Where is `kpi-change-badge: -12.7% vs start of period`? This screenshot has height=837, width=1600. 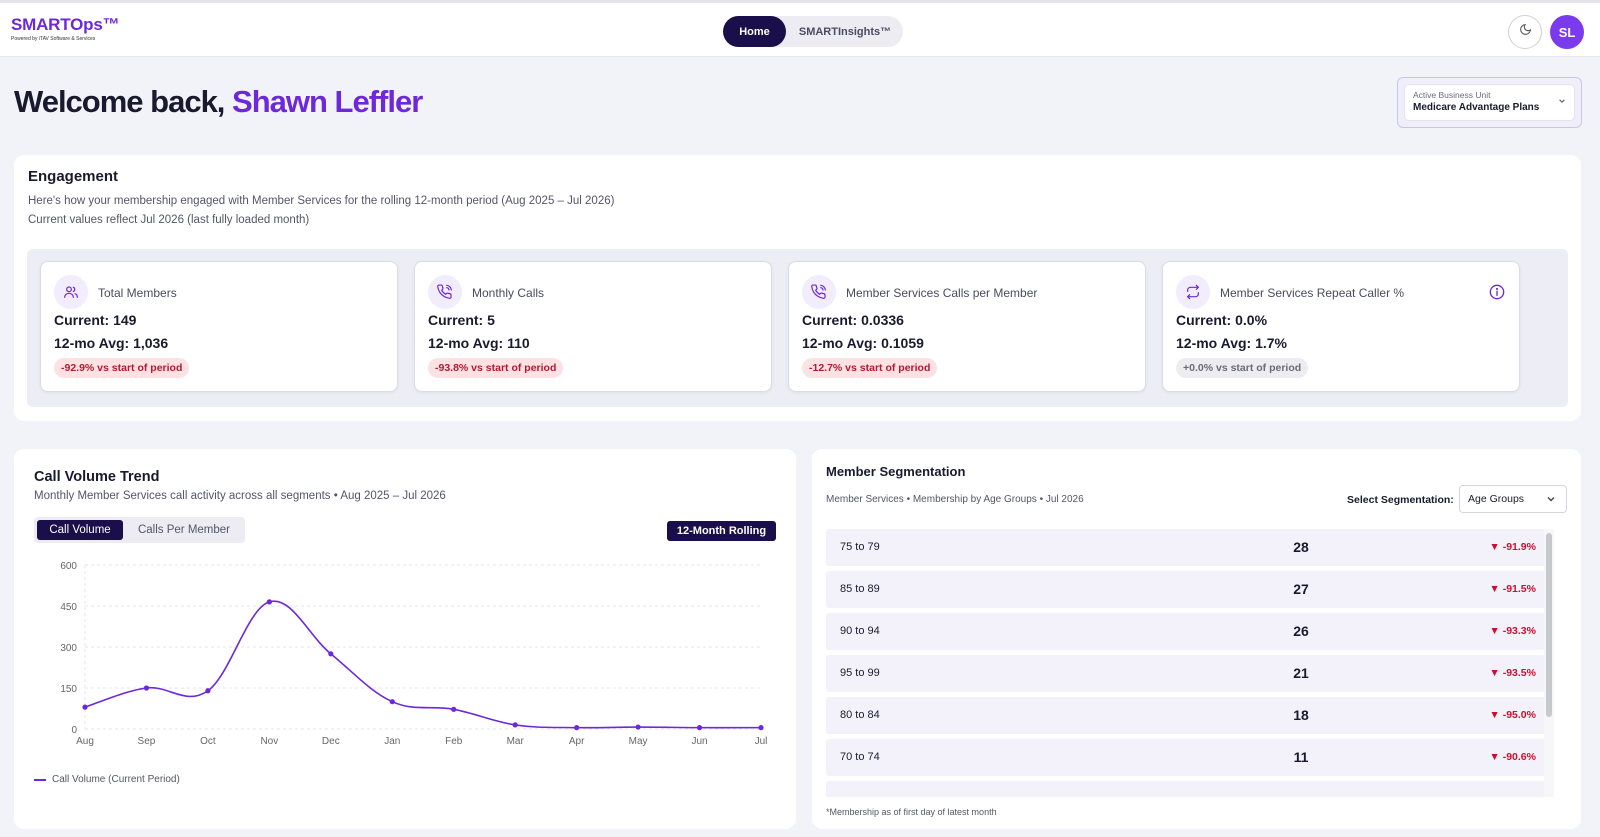 kpi-change-badge: -12.7% vs start of period is located at coordinates (870, 368).